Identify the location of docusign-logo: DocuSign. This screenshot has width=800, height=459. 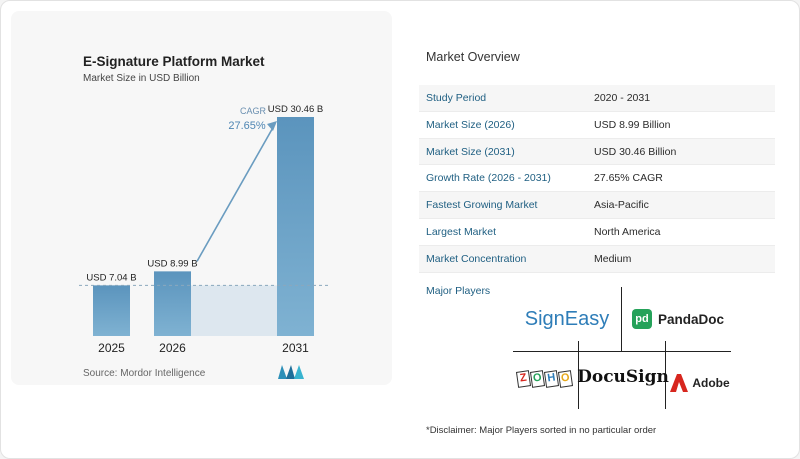
(623, 377).